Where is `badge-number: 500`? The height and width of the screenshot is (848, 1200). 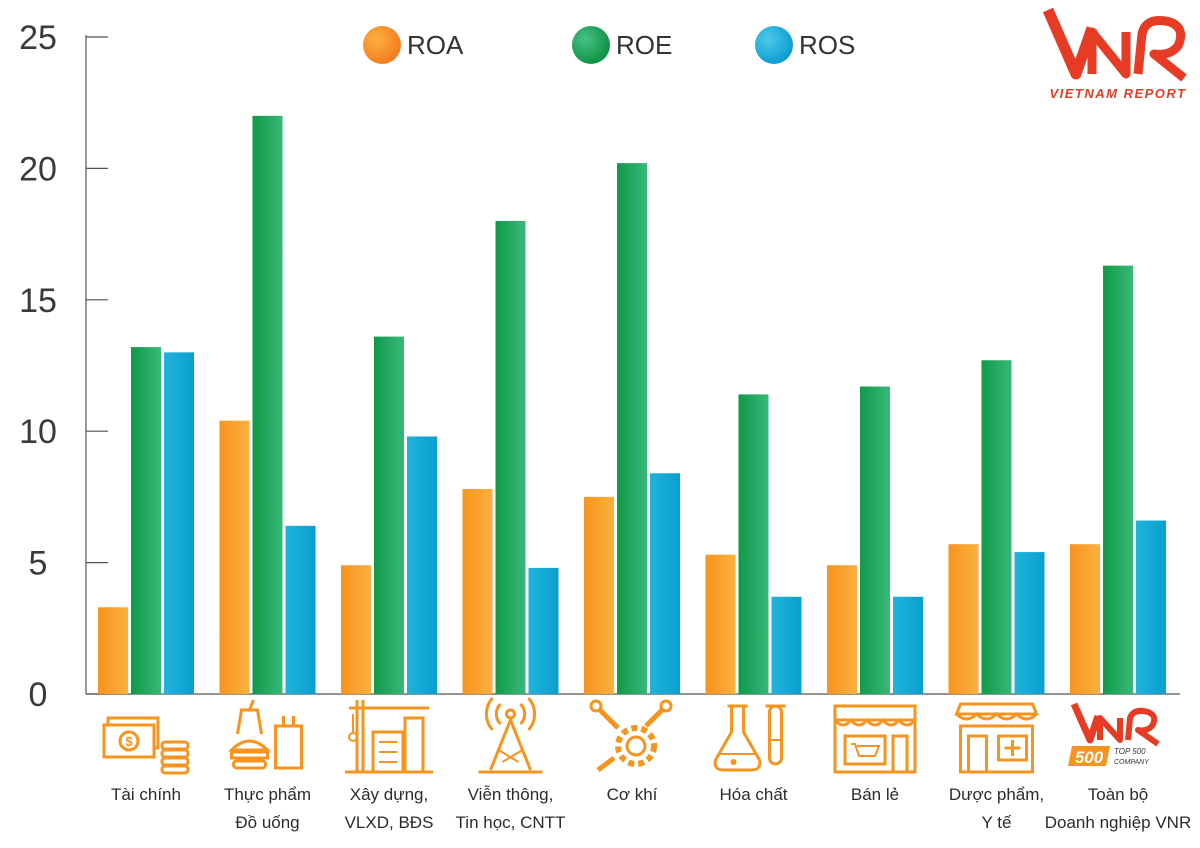 badge-number: 500 is located at coordinates (1089, 757).